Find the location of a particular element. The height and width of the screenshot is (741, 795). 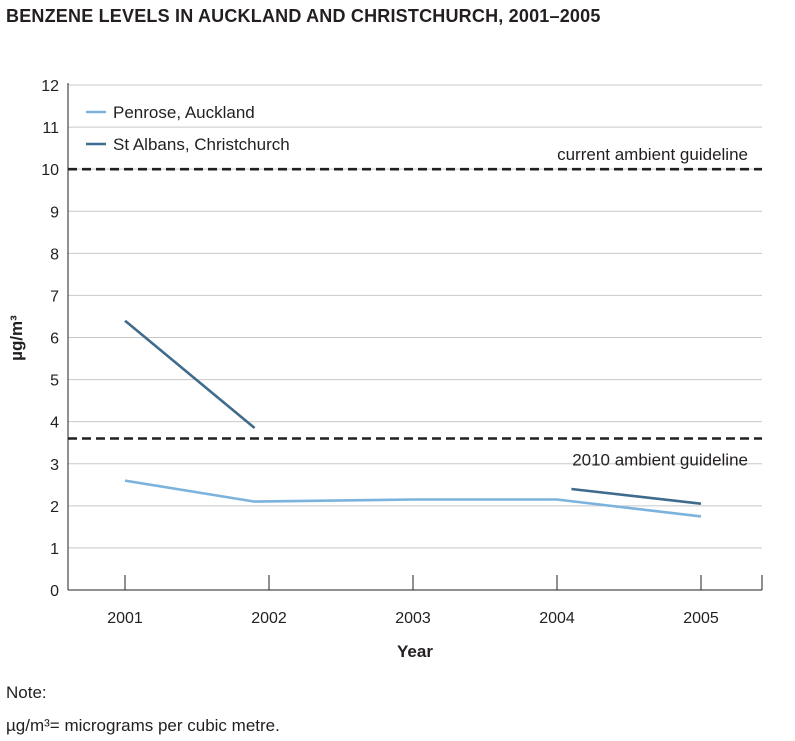

legend-label: Penrose, Auckland is located at coordinates (184, 112).